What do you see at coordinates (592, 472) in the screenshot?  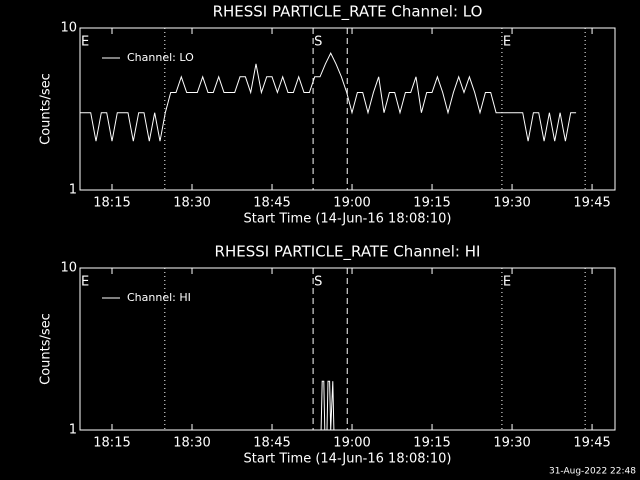 I see `footer: 31-Aug-2022 22:48` at bounding box center [592, 472].